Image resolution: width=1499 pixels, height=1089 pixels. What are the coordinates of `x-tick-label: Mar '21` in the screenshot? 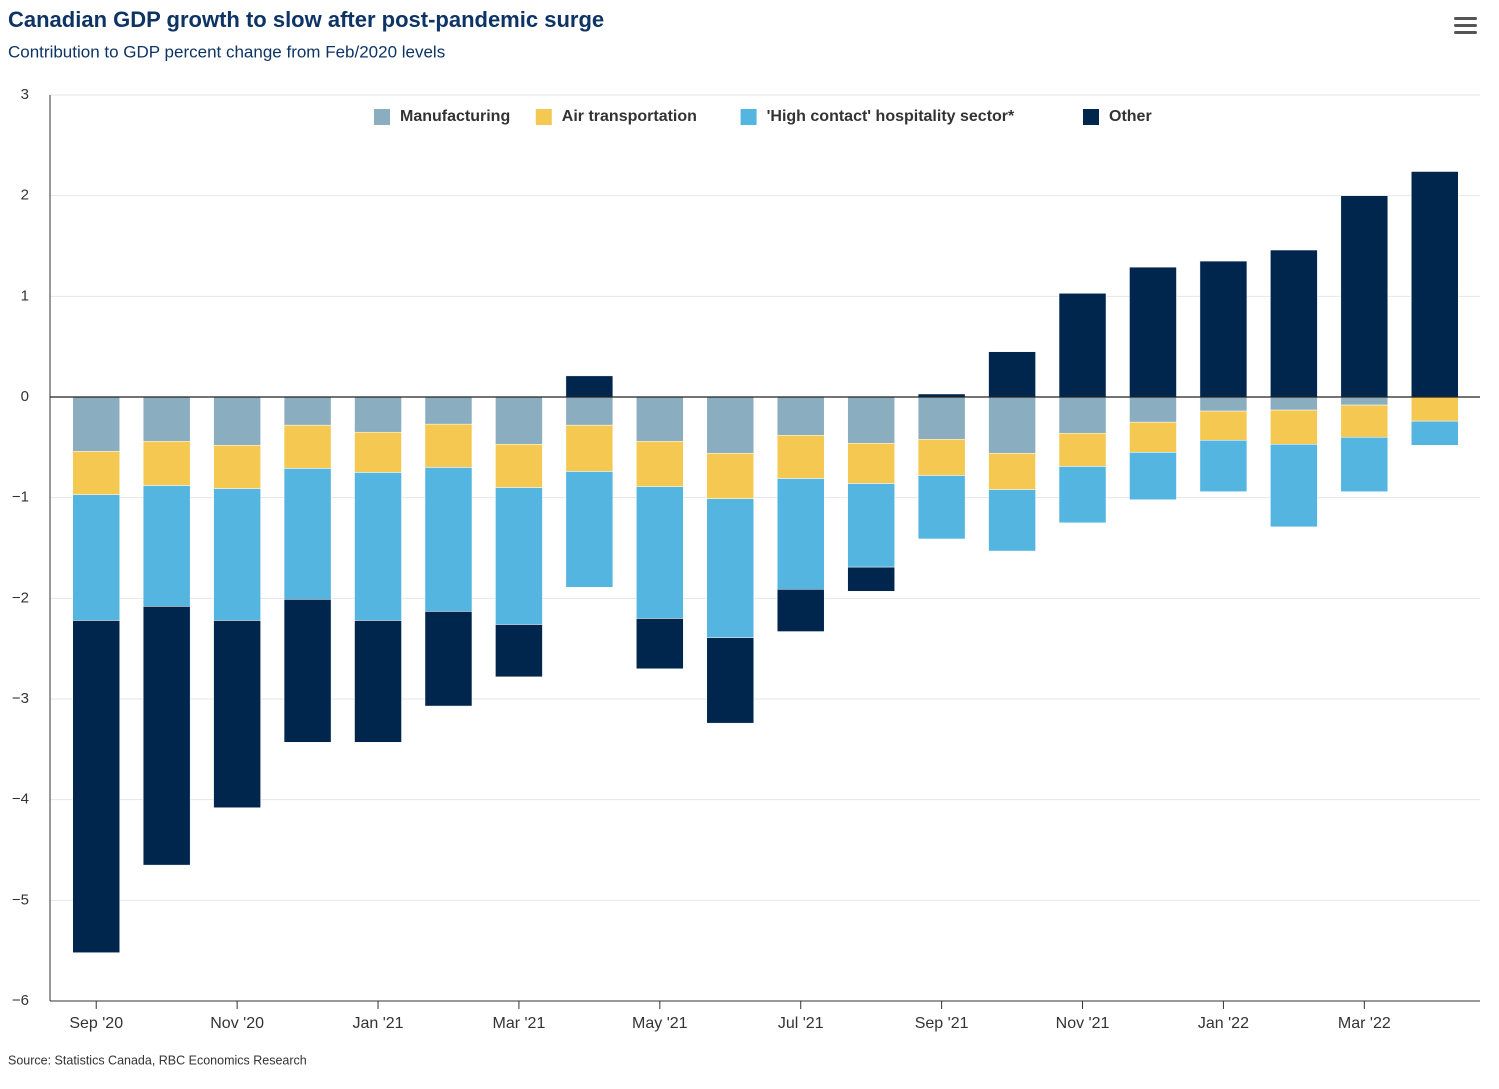 It's located at (518, 1023).